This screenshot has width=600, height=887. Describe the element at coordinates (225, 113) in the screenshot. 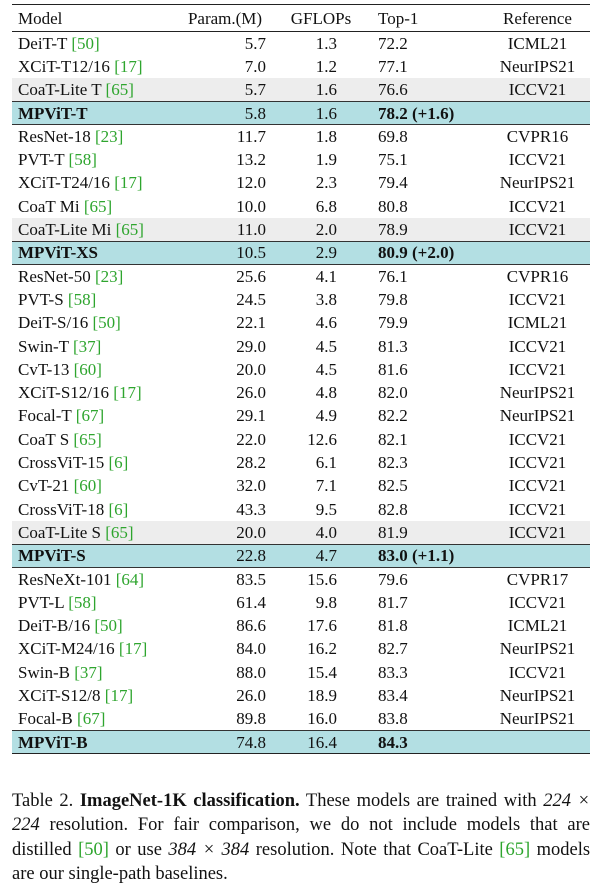

I see `cell-param: 5.8` at that location.